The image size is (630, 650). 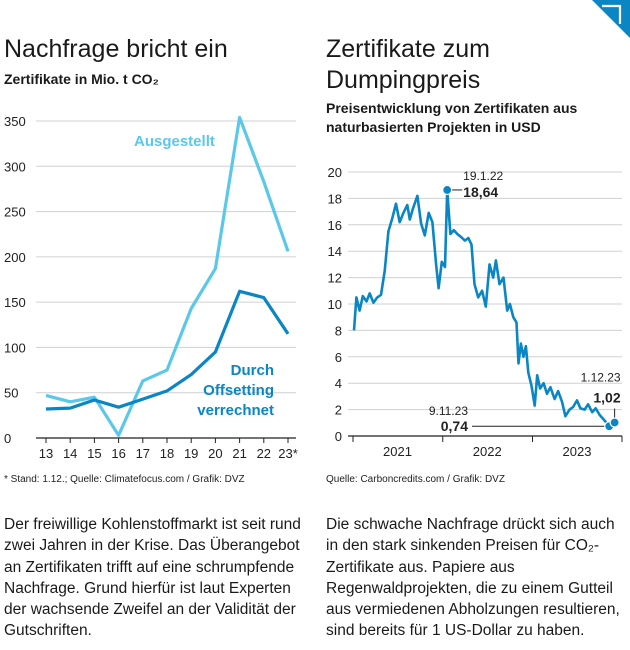 I want to click on y-tick-label: 18, so click(x=335, y=198).